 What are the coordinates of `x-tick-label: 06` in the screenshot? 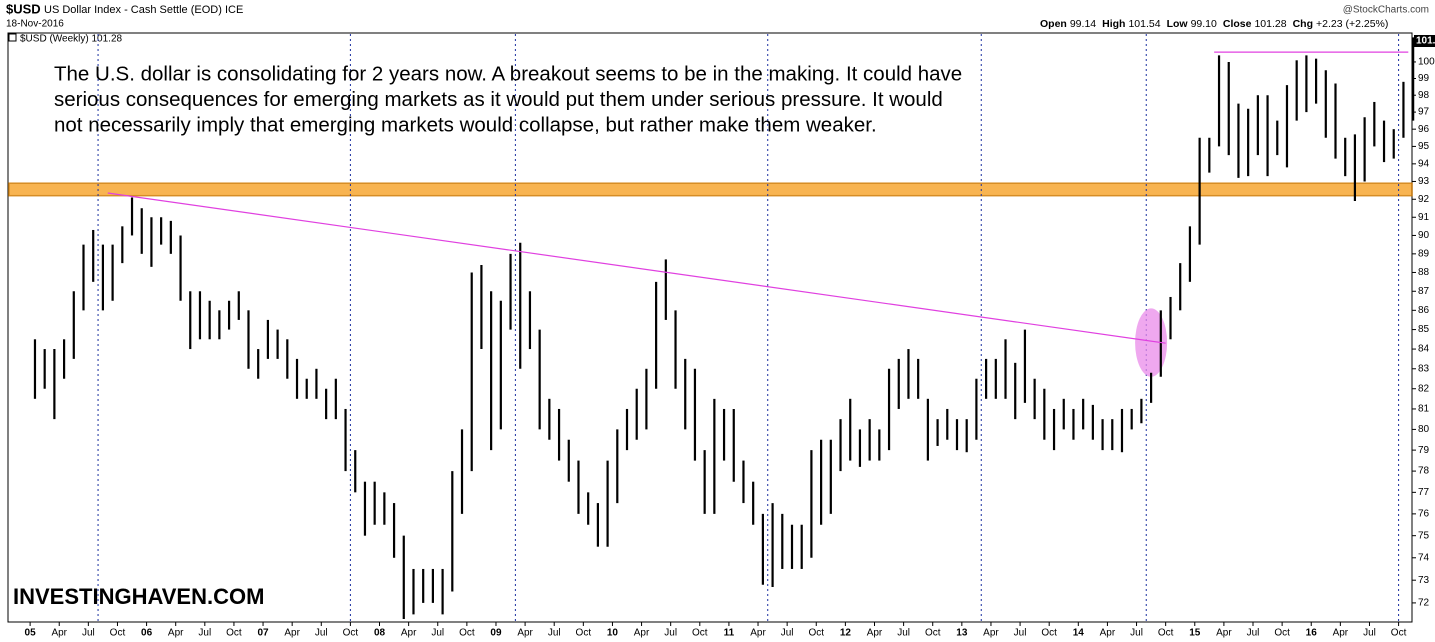 It's located at (147, 633).